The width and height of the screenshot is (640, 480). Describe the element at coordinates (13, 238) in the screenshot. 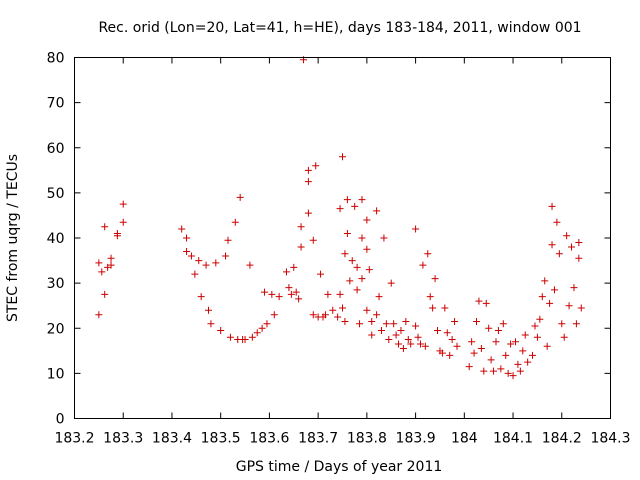

I see `y-axis-label: STEC from uqrg / TECUs` at that location.